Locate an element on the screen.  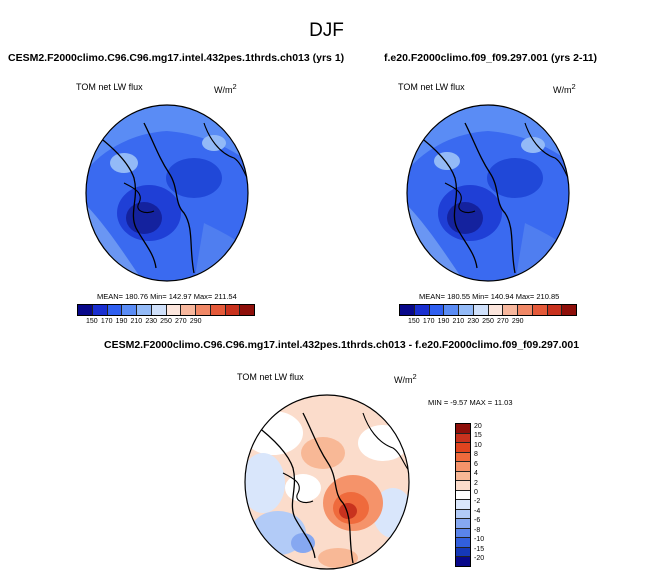
panel3-colorbar-tick-label: -4 is located at coordinates (477, 511).